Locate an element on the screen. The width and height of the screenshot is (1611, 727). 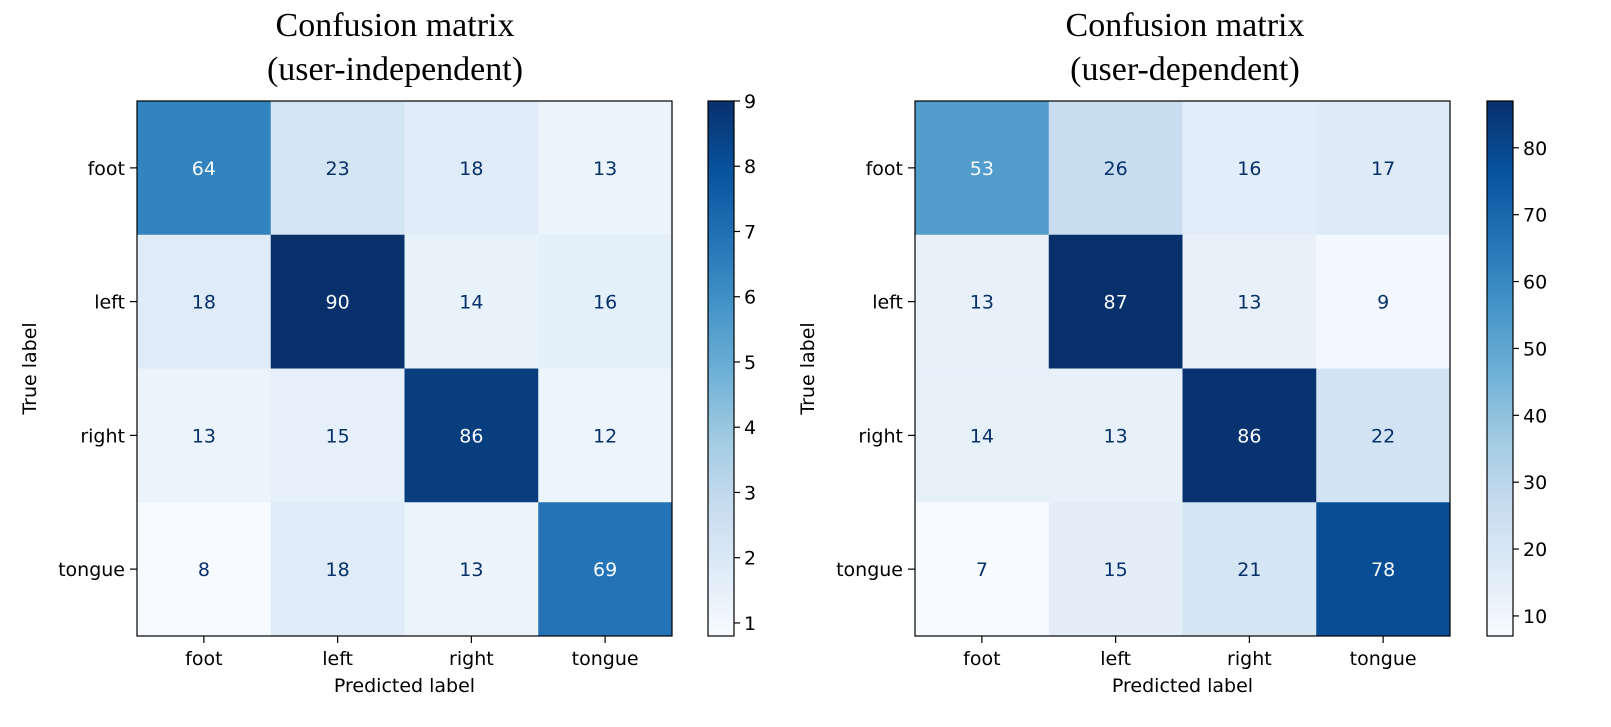
cell-value-label: 26 is located at coordinates (1116, 169).